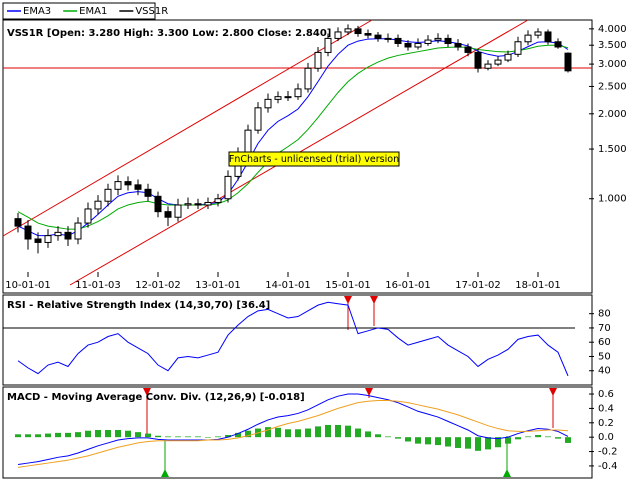  Describe the element at coordinates (314, 159) in the screenshot. I see `annotation-box` at that location.